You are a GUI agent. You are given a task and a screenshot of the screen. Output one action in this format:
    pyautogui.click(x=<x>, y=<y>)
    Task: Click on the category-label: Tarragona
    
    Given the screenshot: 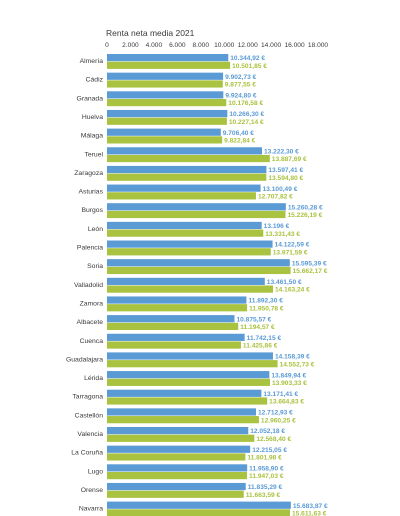 What is the action you would take?
    pyautogui.click(x=87, y=397)
    